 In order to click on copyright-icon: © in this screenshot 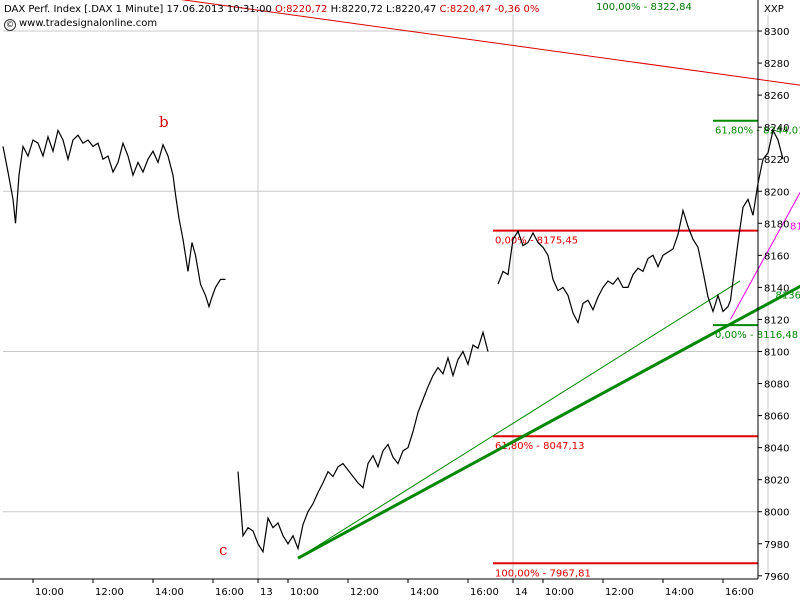, I will do `click(10, 25)`.